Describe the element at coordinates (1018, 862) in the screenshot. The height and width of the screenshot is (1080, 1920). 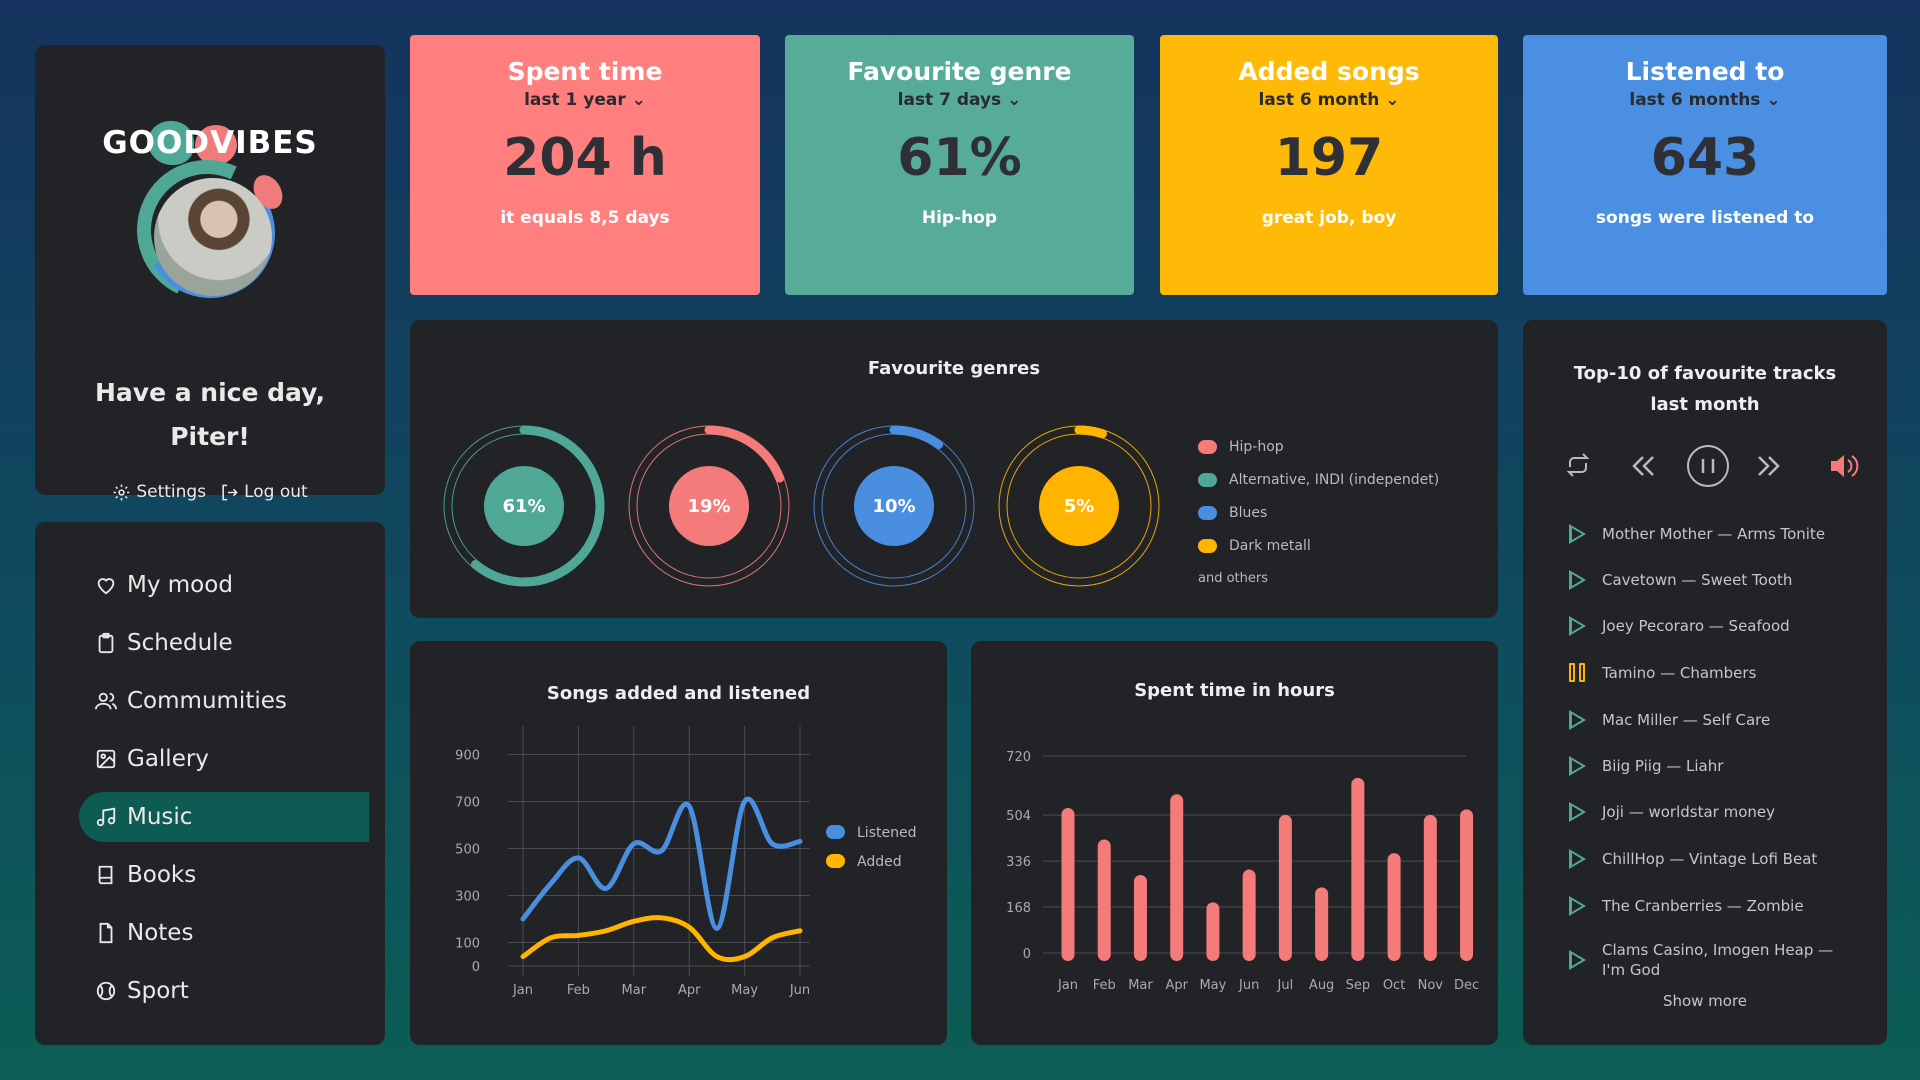
I see `y-tick-label: 336` at that location.